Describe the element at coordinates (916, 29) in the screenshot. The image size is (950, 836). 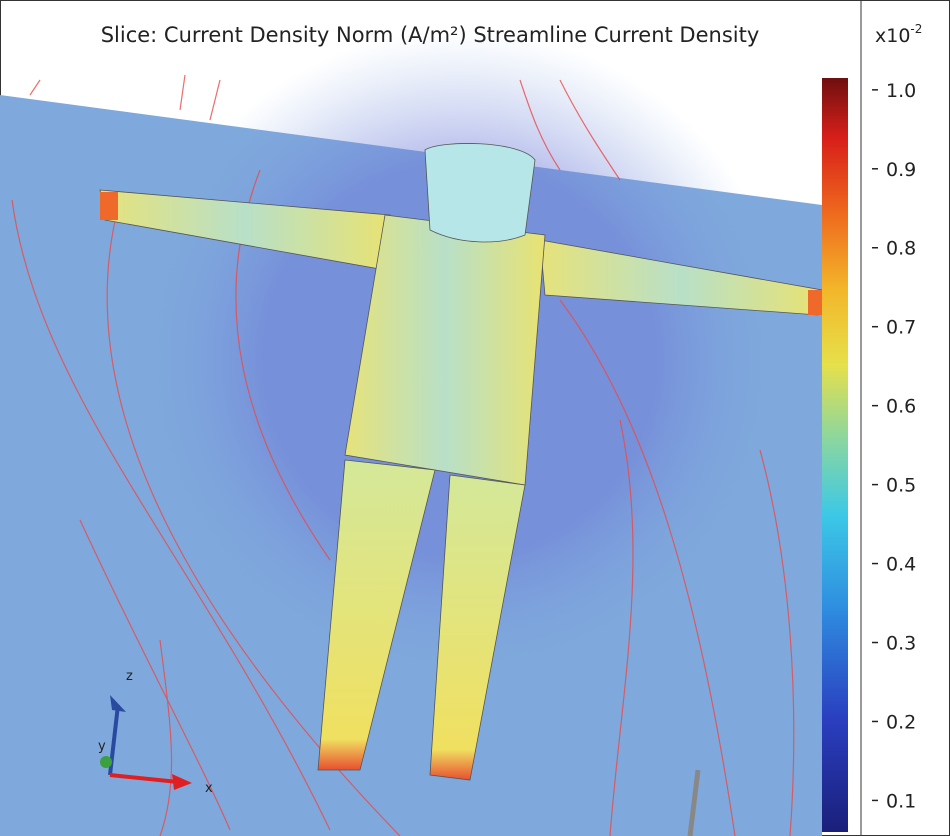
I see `exponent-power: -2` at that location.